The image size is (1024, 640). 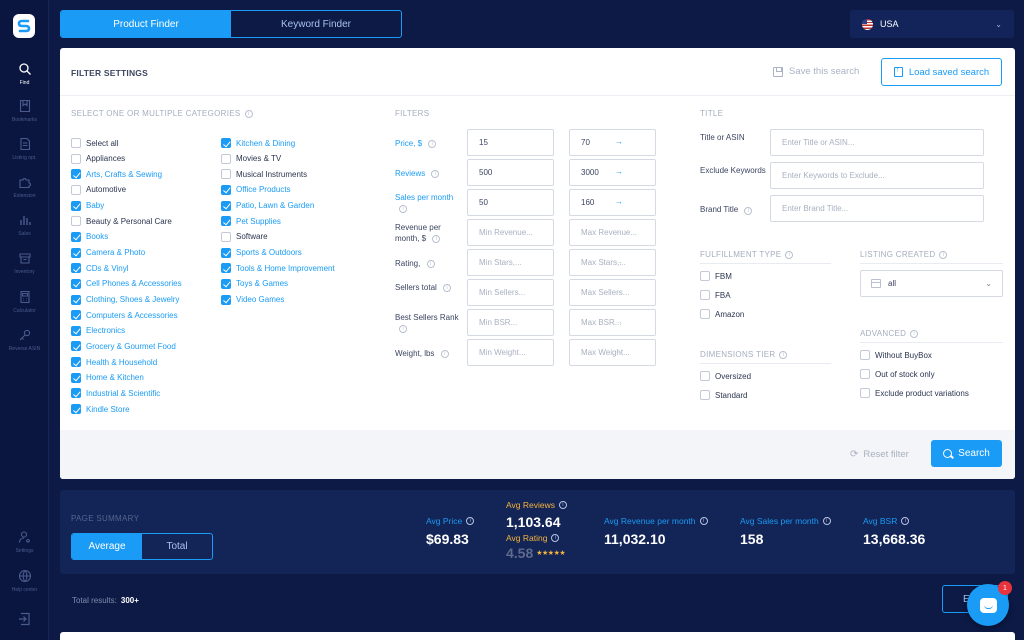 What do you see at coordinates (510, 172) in the screenshot?
I see `min-input: 500` at bounding box center [510, 172].